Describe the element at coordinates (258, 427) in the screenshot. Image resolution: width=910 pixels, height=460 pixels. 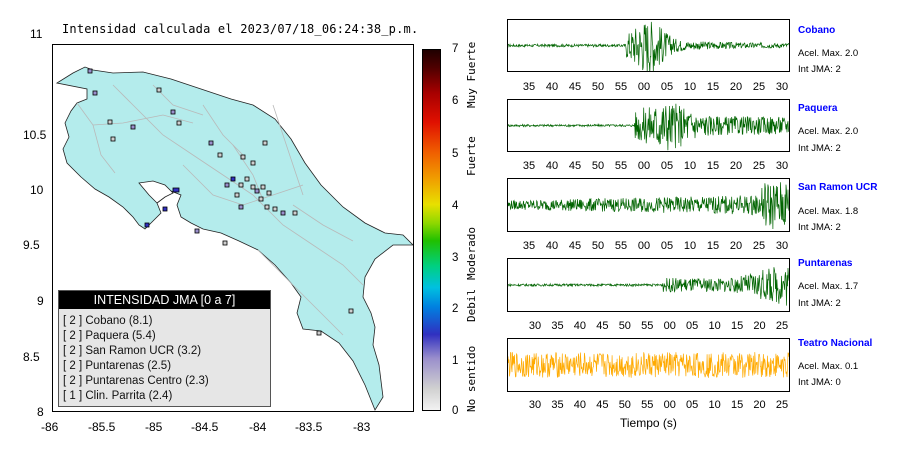
I see `x-tick-84: -84` at that location.